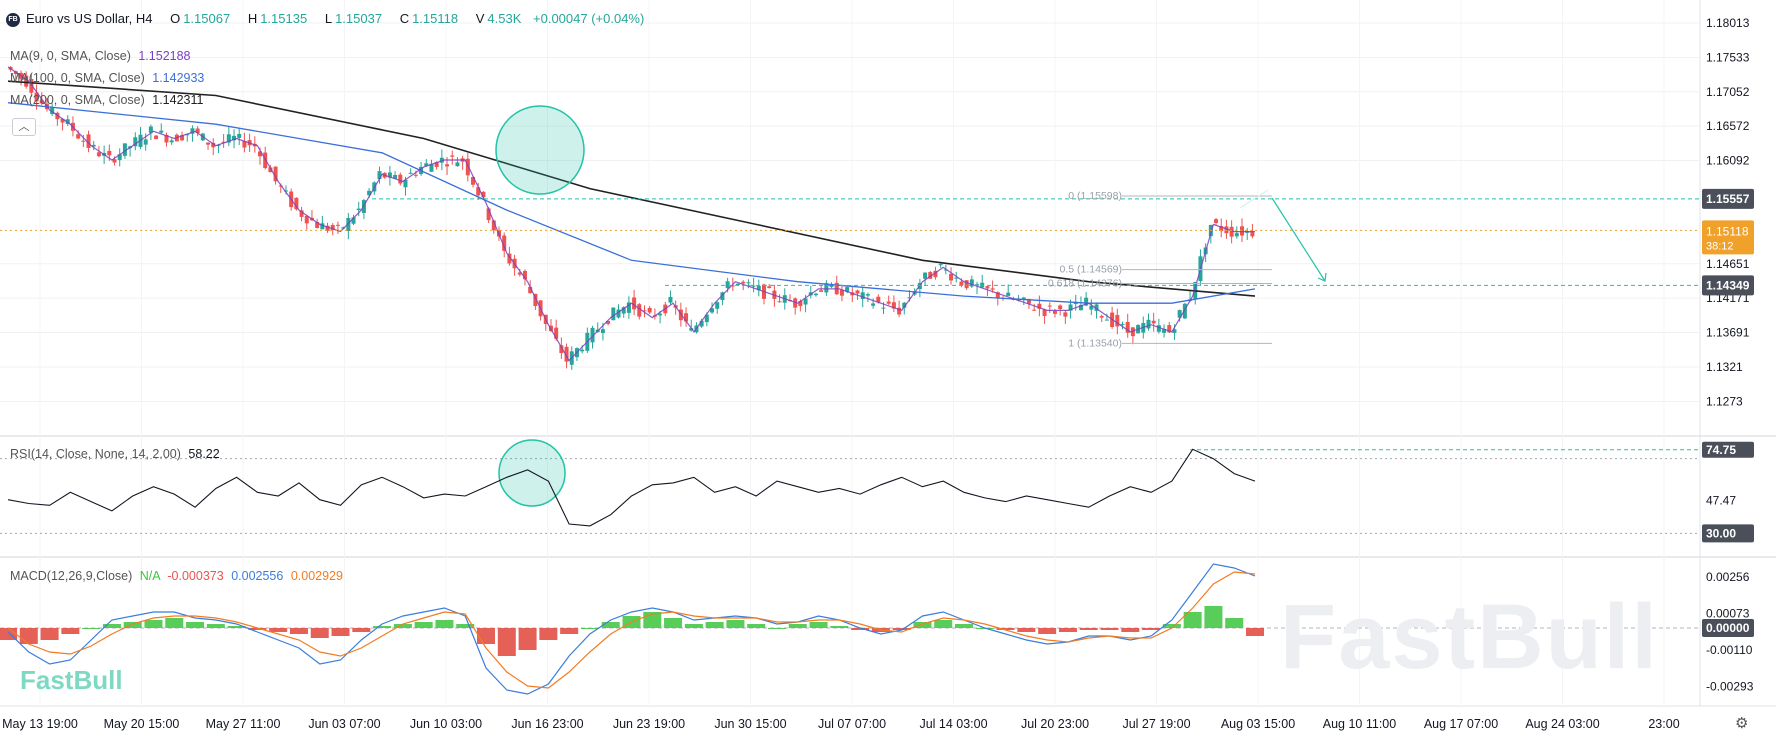 Image resolution: width=1776 pixels, height=740 pixels. Describe the element at coordinates (328, 18) in the screenshot. I see `low-label: L` at that location.